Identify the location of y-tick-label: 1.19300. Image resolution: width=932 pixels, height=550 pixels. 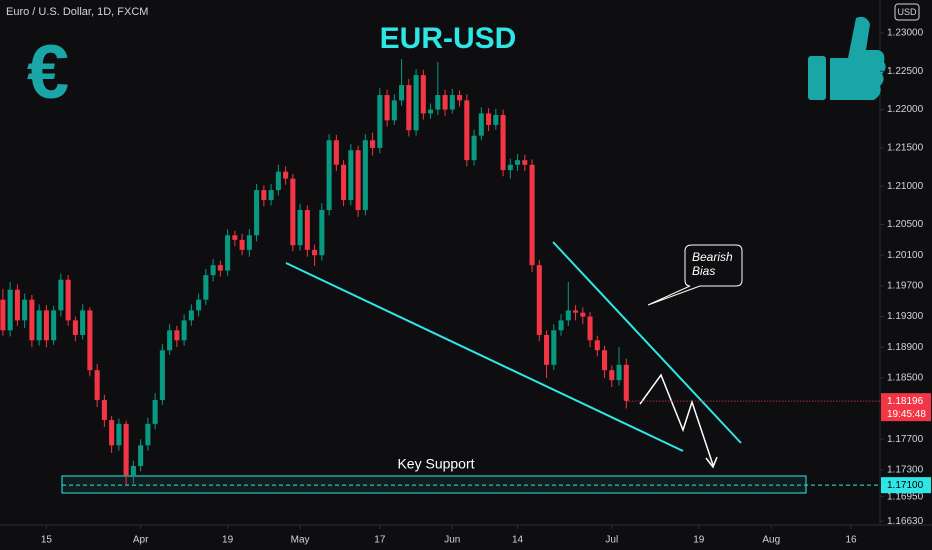
(905, 316).